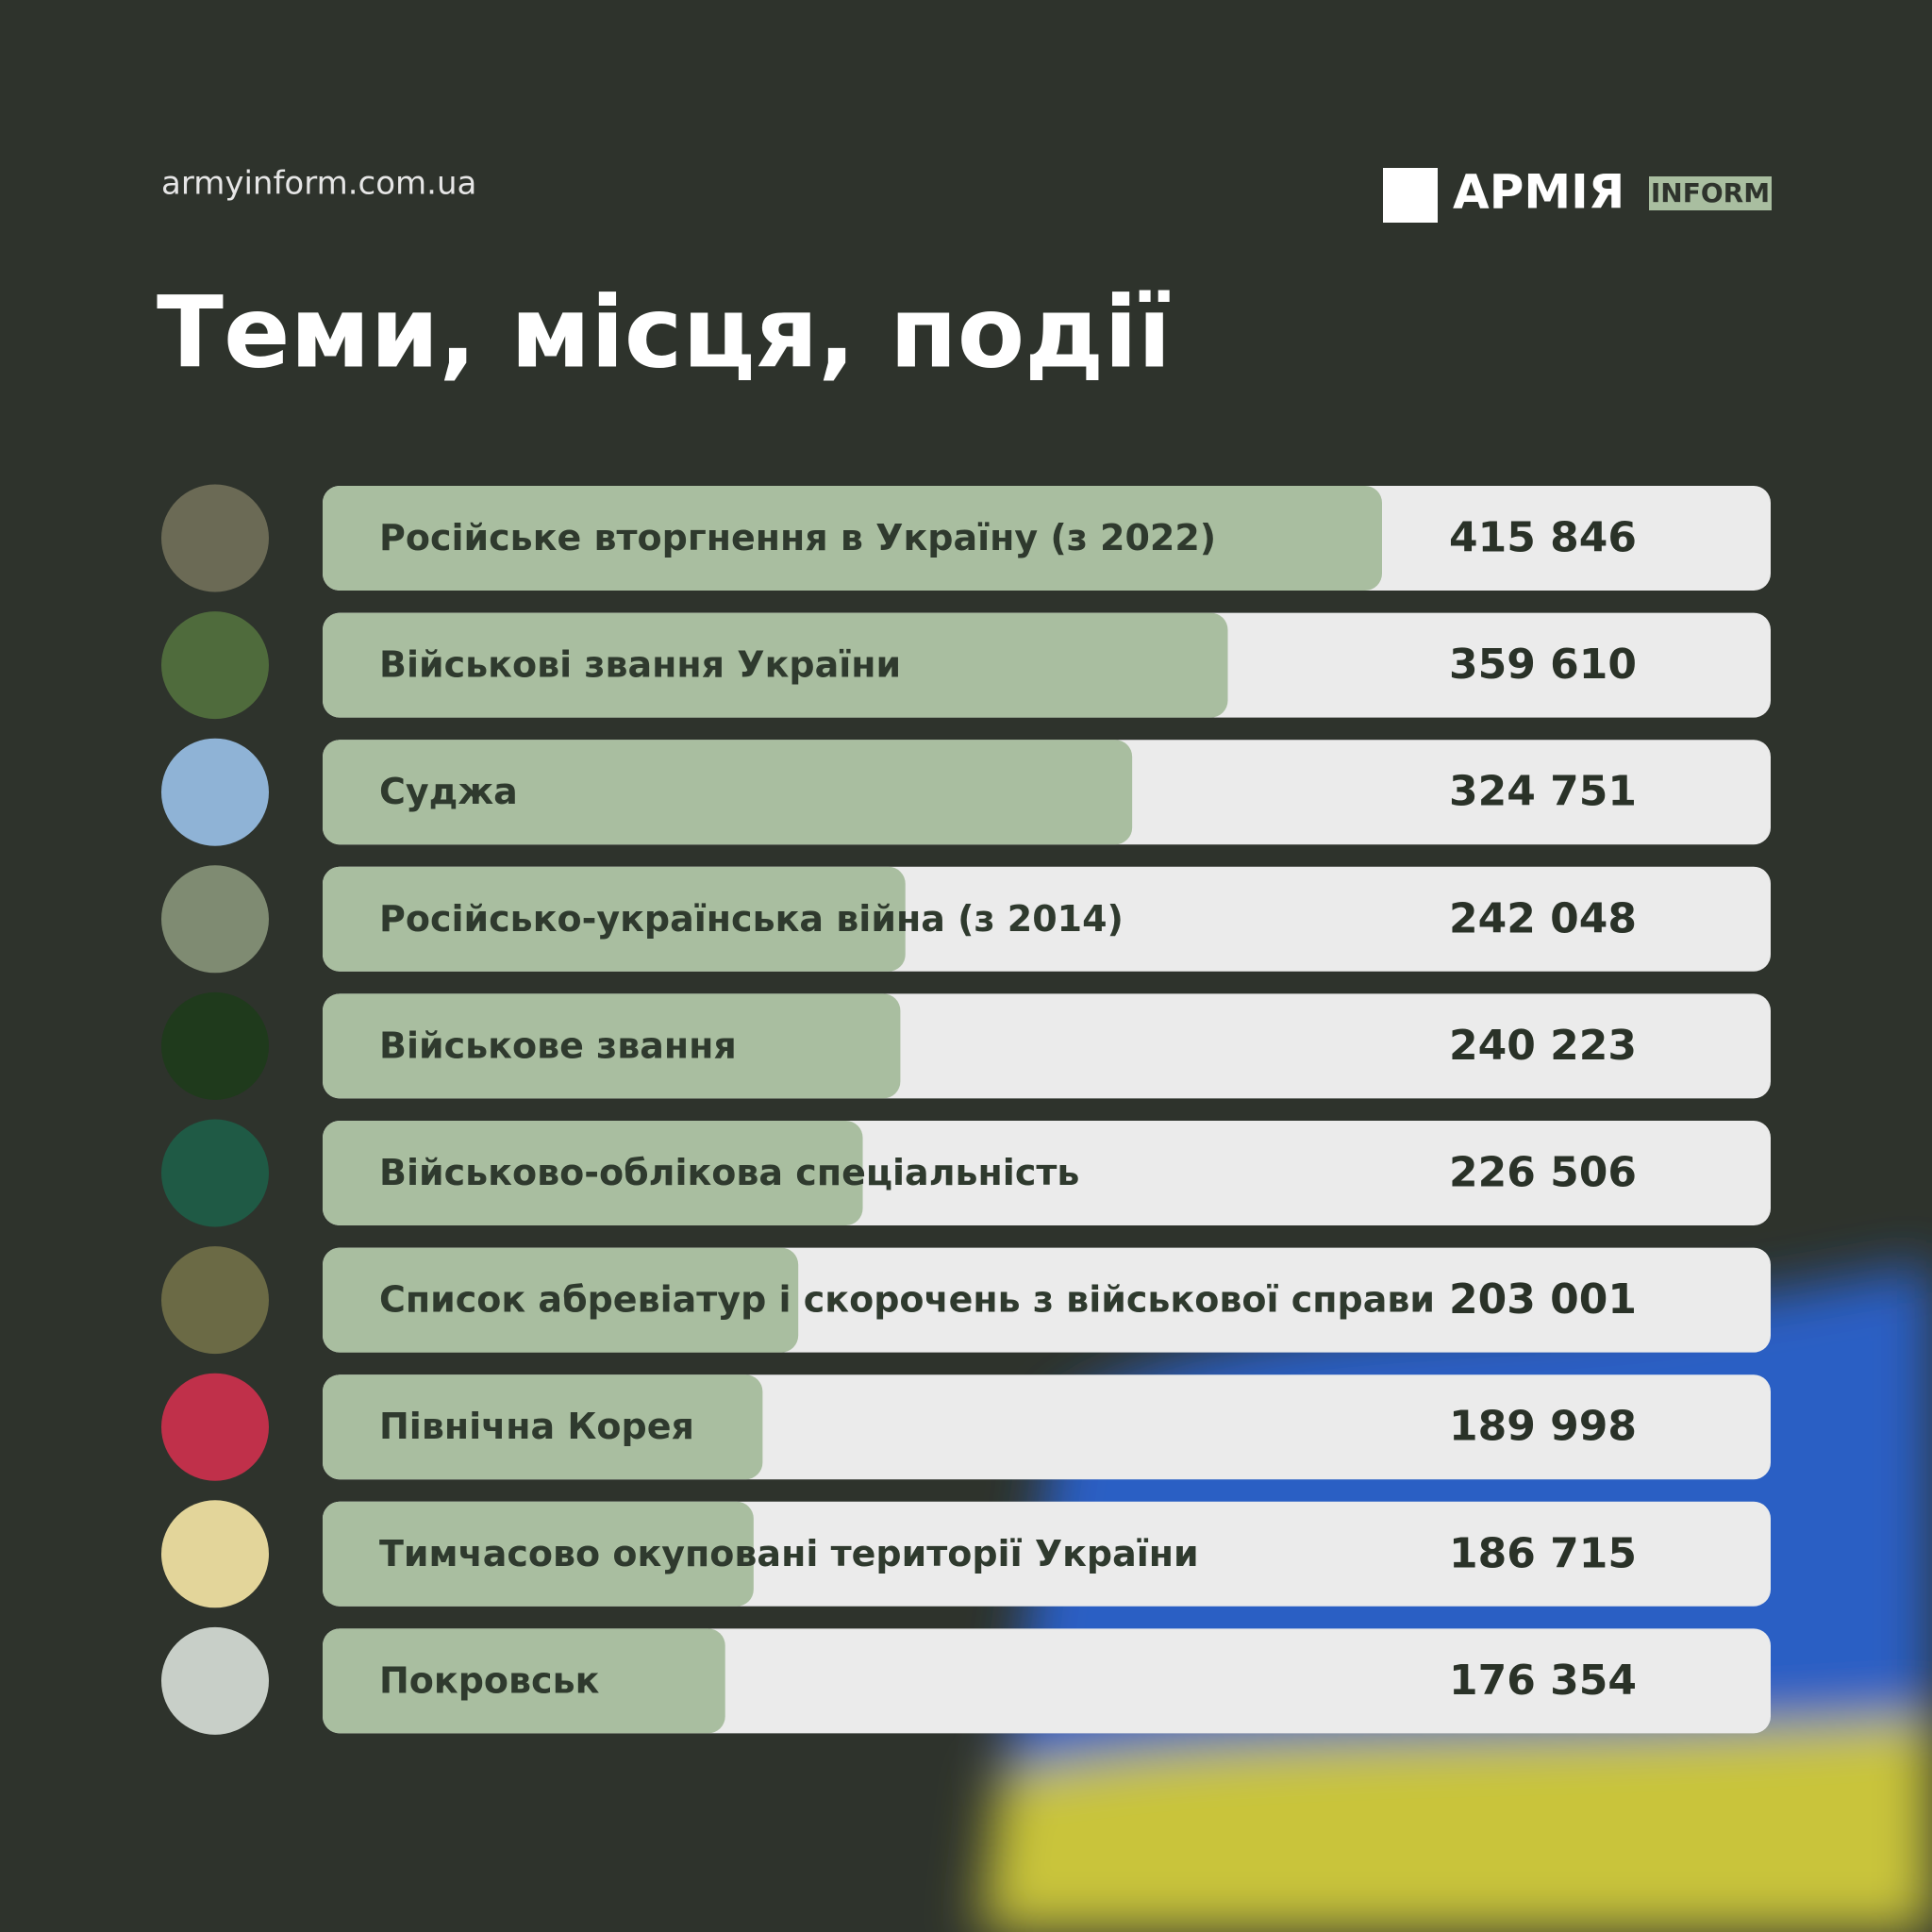  I want to click on category-label: Військове звання, so click(558, 1045).